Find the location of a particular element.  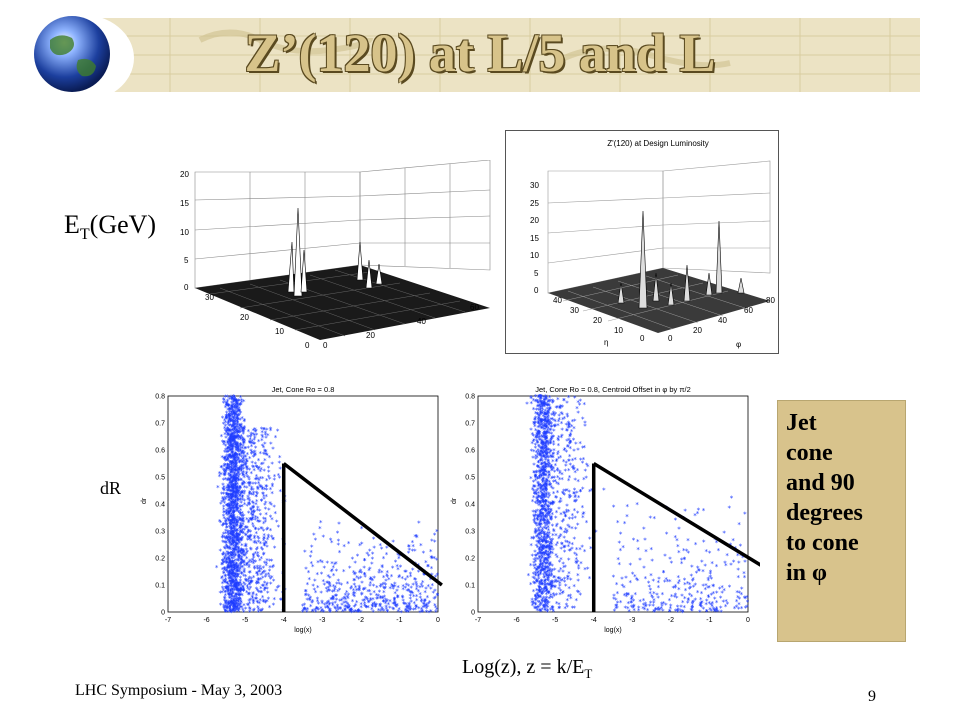

x-tick: 20 is located at coordinates (697, 330).